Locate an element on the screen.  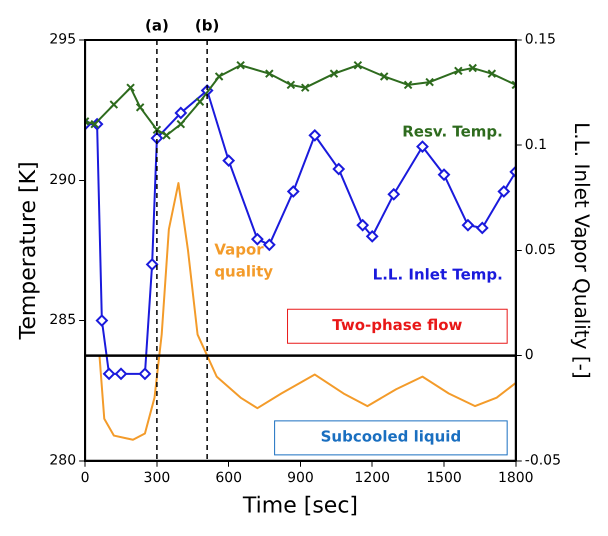
y-tick-label: 280 is located at coordinates (62, 460).